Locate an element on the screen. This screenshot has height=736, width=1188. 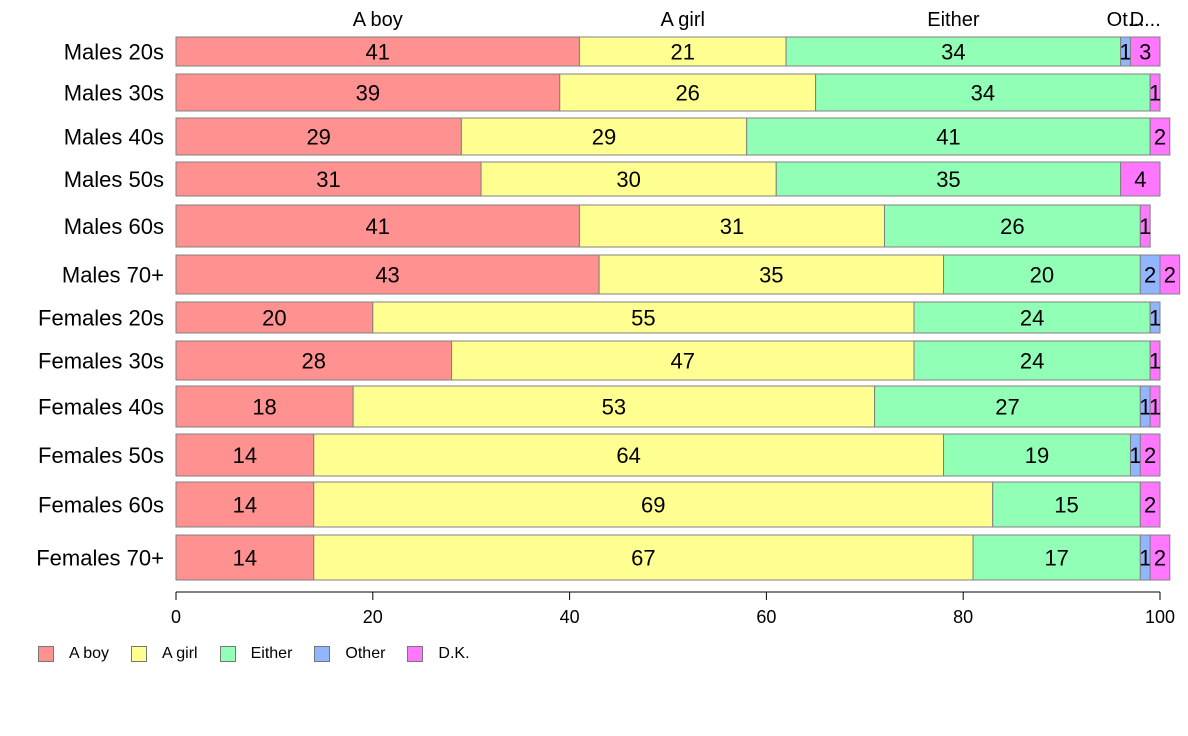
x-tick-label: 0 is located at coordinates (176, 617).